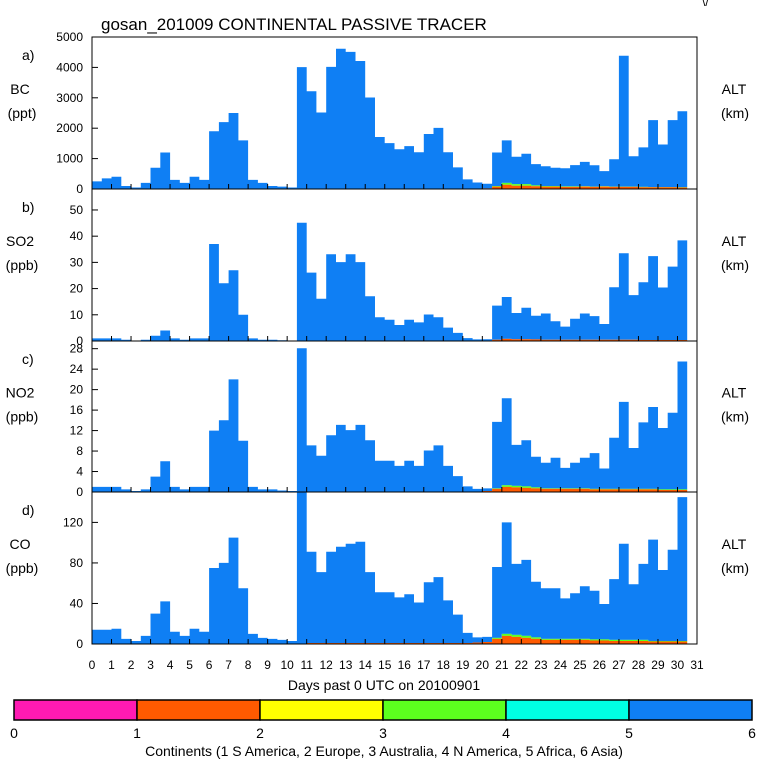  Describe the element at coordinates (502, 665) in the screenshot. I see `x-tick-label: 21` at that location.